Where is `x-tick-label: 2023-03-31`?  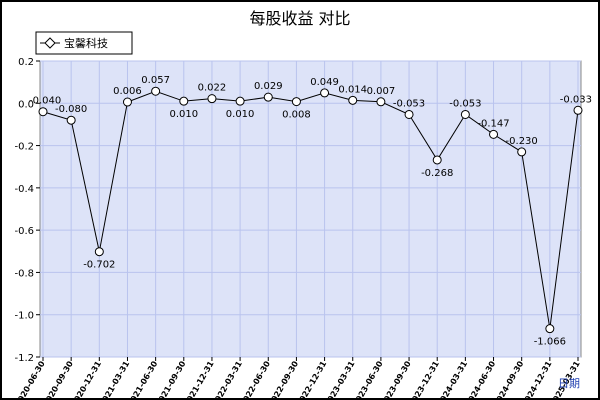 x-tick-label: 2023-03-31 is located at coordinates (340, 378).